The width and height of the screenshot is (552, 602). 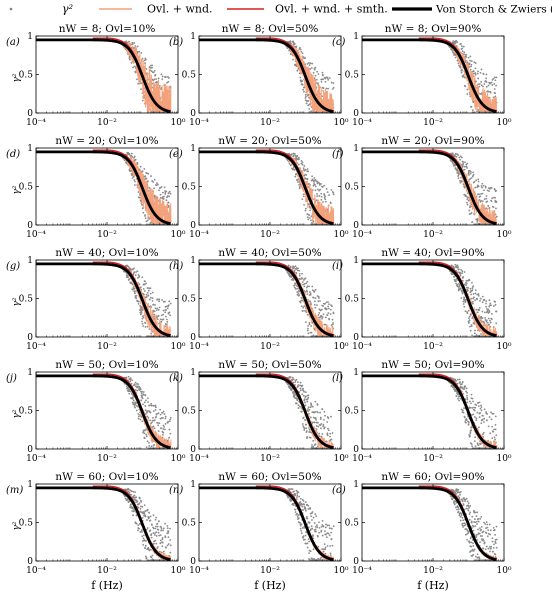 I want to click on panel-g: 10⁻⁴ 10⁻² 10⁰ 0 0.5 1 (g) nW = 40; Ovl=10% γ², so click(x=96, y=299).